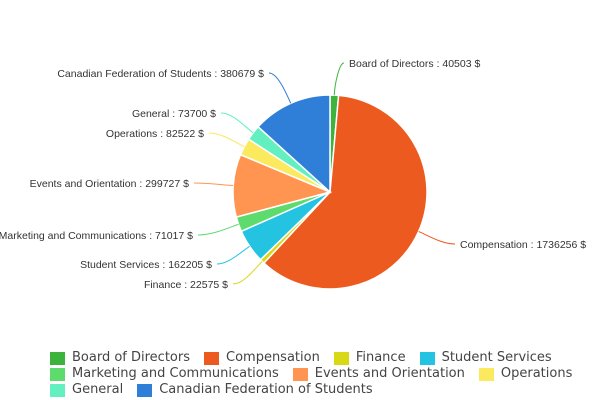  I want to click on data-label: General : 73700 $, so click(174, 114).